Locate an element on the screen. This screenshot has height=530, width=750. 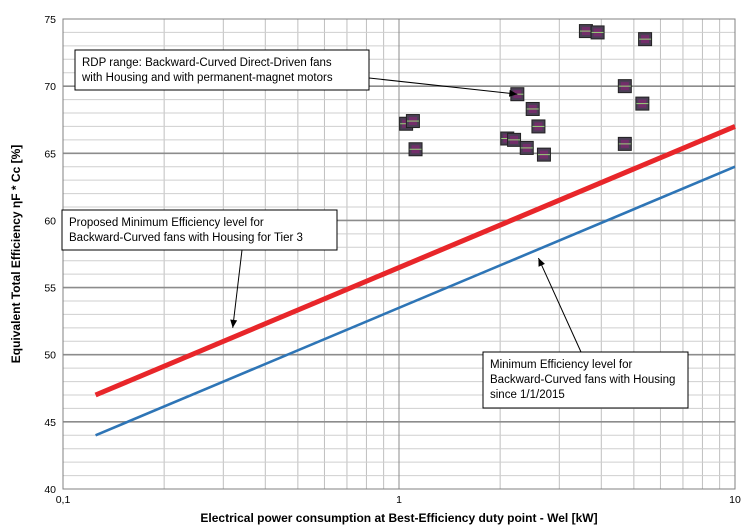
y-tick-label: 70 is located at coordinates (50, 87).